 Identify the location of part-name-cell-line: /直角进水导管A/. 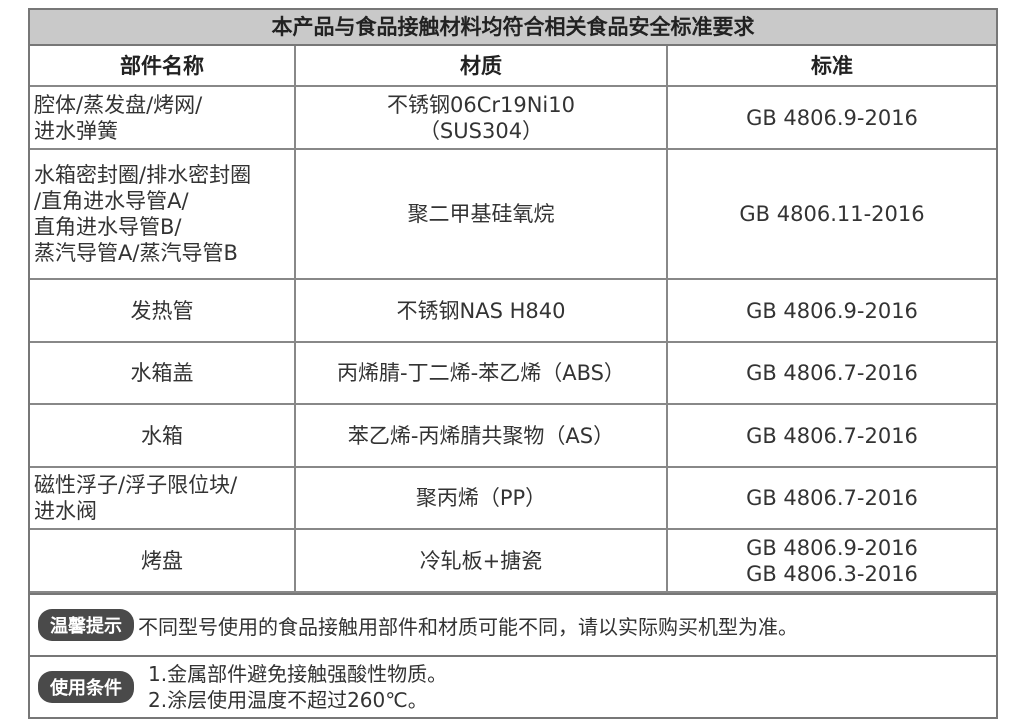
(111, 201).